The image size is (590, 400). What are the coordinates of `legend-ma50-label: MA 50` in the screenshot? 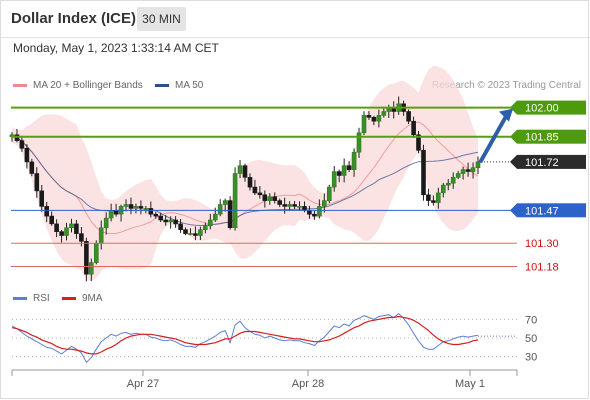 It's located at (189, 85).